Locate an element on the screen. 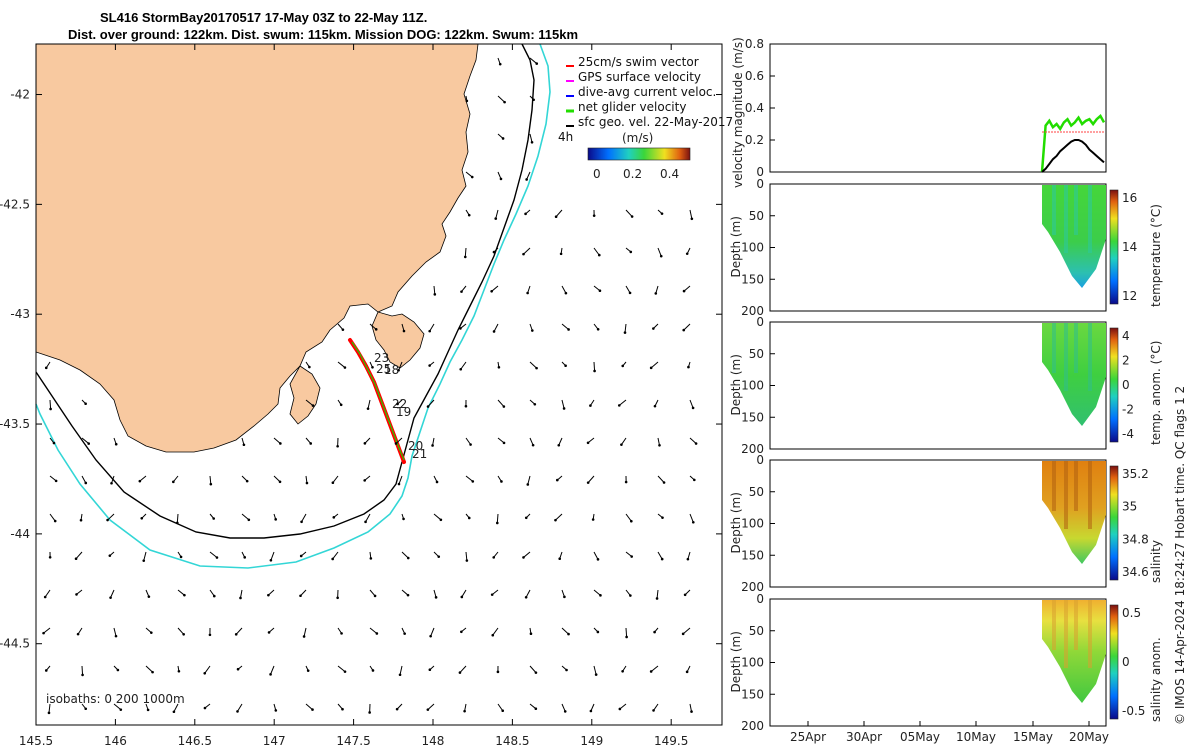 The width and height of the screenshot is (1200, 750). vel-ytick-label-0: 0 is located at coordinates (760, 172).